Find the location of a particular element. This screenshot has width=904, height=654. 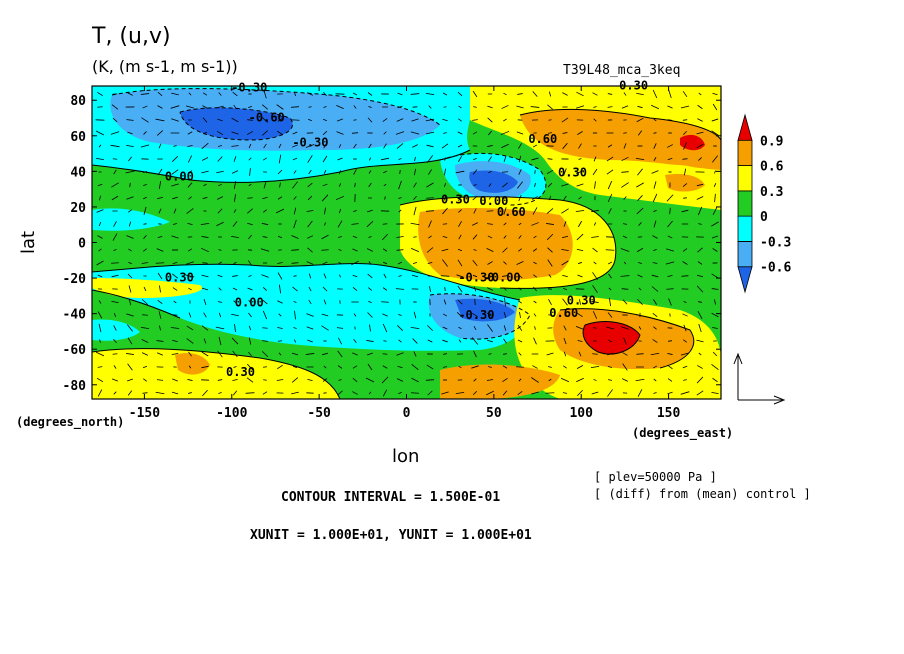

region-dkblue-north is located at coordinates (236, 123).